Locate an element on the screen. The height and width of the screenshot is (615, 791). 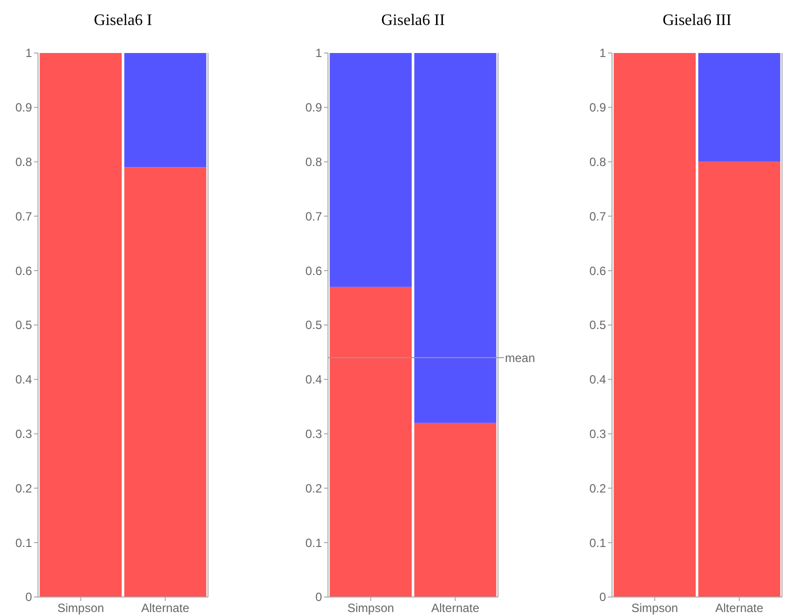
chart-title: Gisela6 I is located at coordinates (123, 20).